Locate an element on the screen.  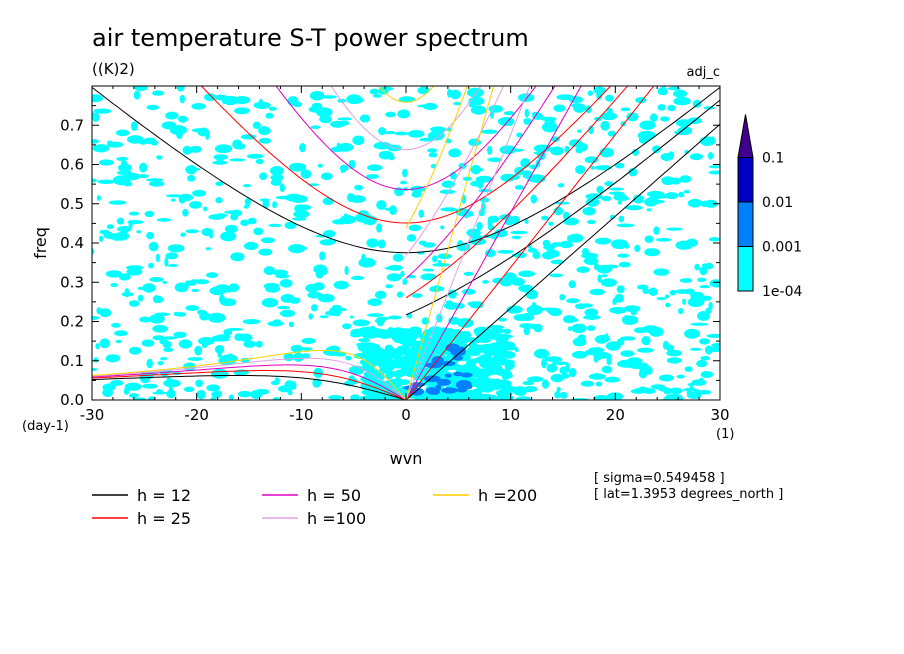
colorbar-label: 1e-04 is located at coordinates (782, 292).